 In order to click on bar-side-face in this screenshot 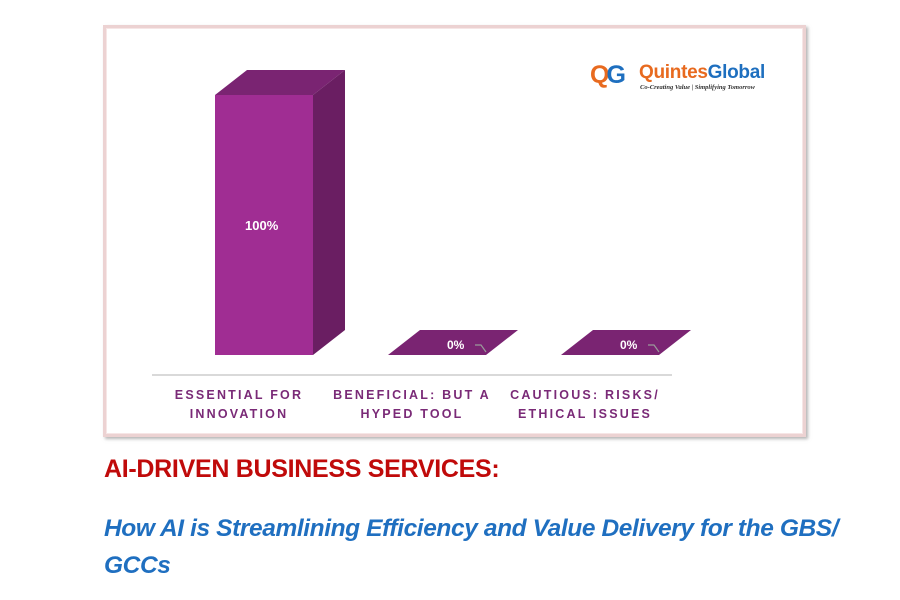, I will do `click(329, 212)`.